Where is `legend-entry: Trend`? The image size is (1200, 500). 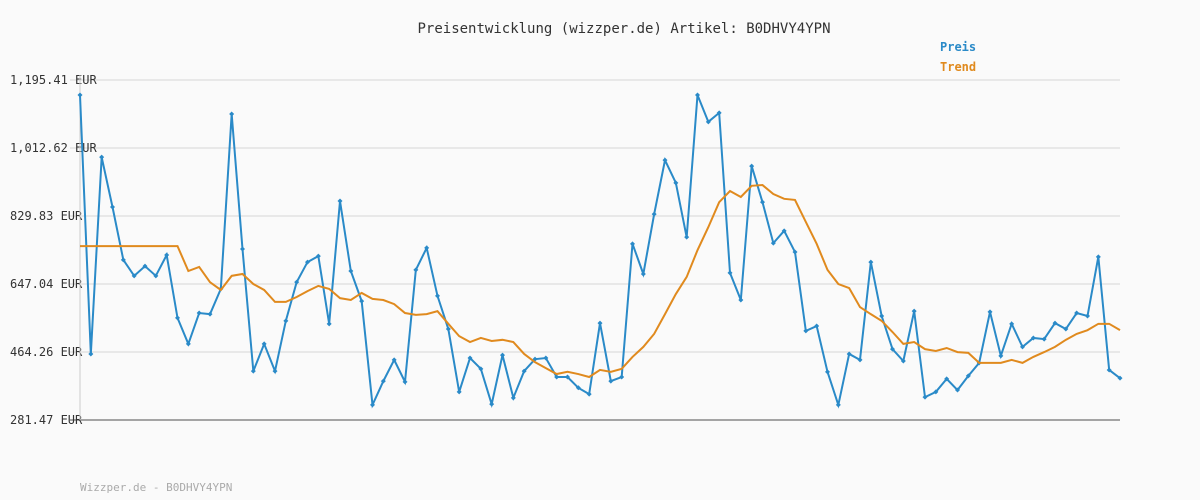 legend-entry: Trend is located at coordinates (958, 67).